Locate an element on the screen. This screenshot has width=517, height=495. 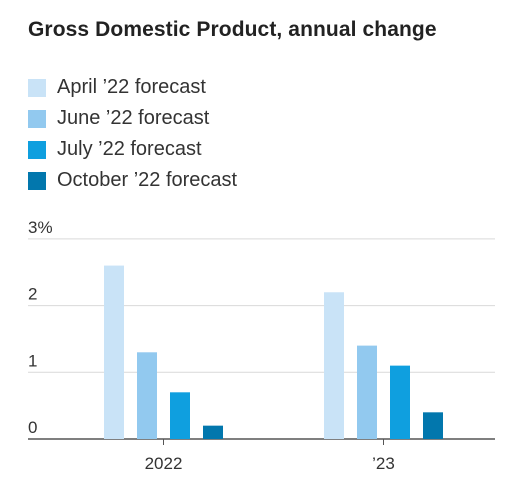
legend-label-june: June ’22 forecast is located at coordinates (133, 118).